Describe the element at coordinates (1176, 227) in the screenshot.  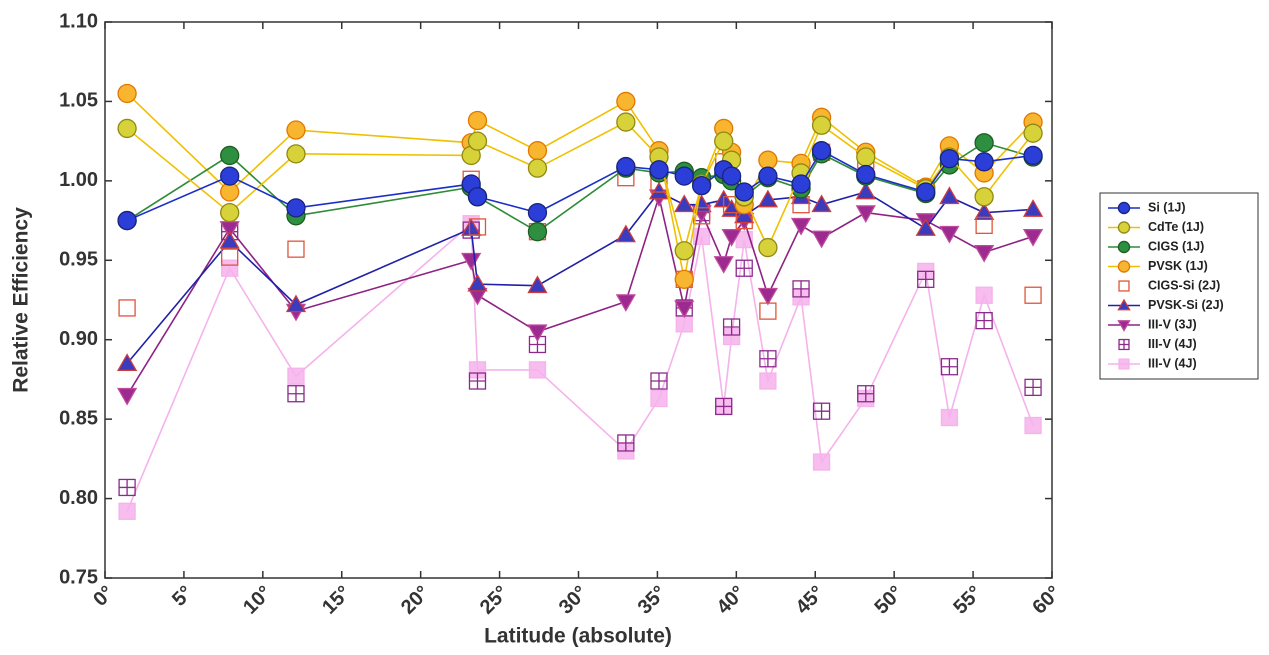
I see `legend-label: CdTe (1J)` at that location.